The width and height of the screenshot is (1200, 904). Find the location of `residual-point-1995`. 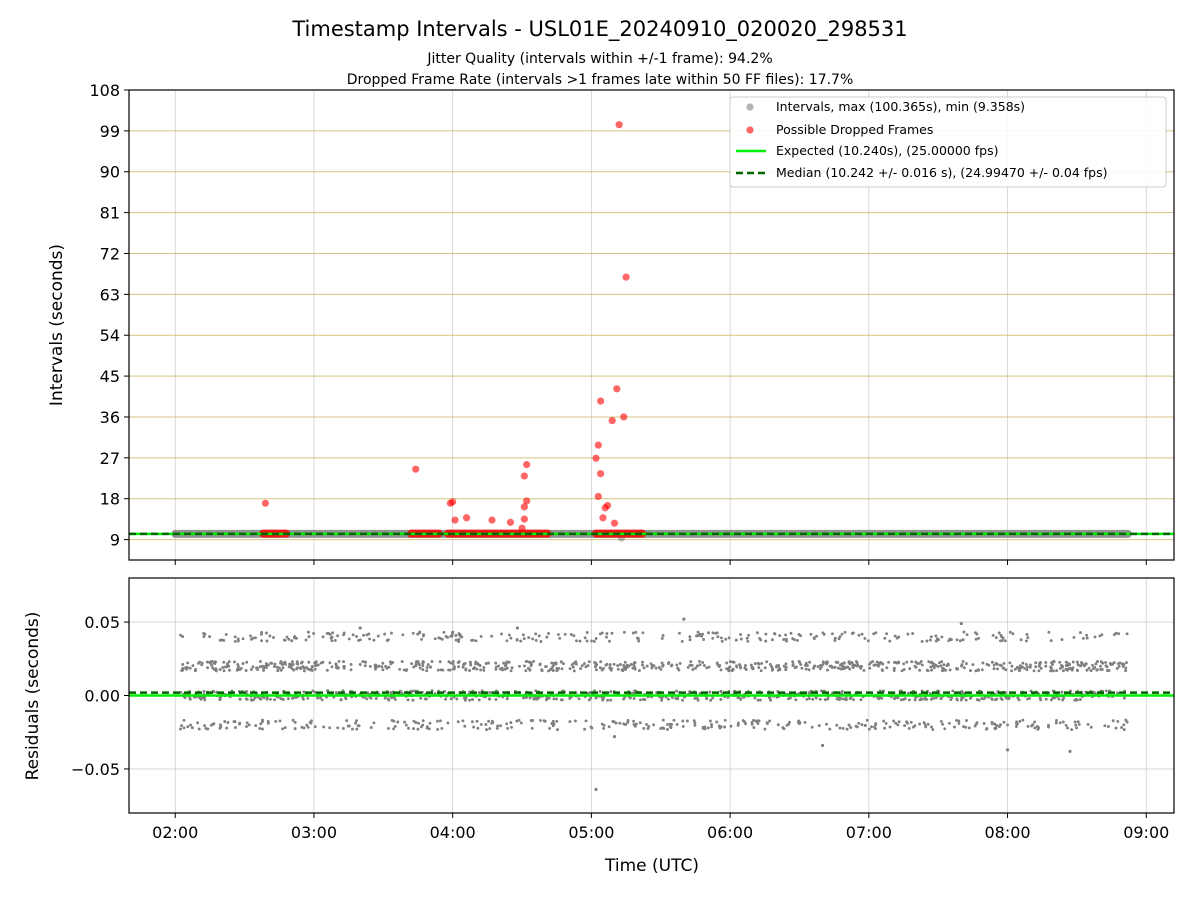

residual-point-1995 is located at coordinates (390, 662).